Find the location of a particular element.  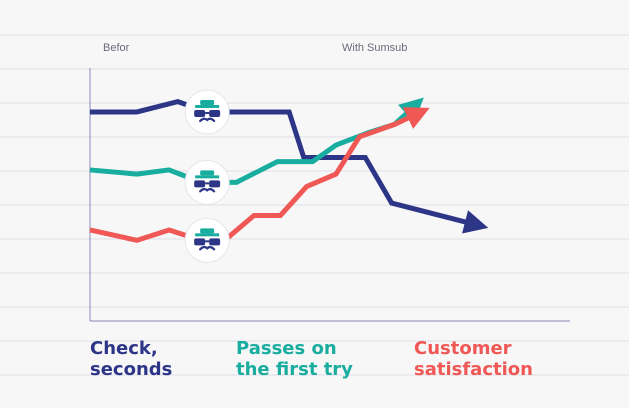

legend-line: satisfaction is located at coordinates (473, 369).